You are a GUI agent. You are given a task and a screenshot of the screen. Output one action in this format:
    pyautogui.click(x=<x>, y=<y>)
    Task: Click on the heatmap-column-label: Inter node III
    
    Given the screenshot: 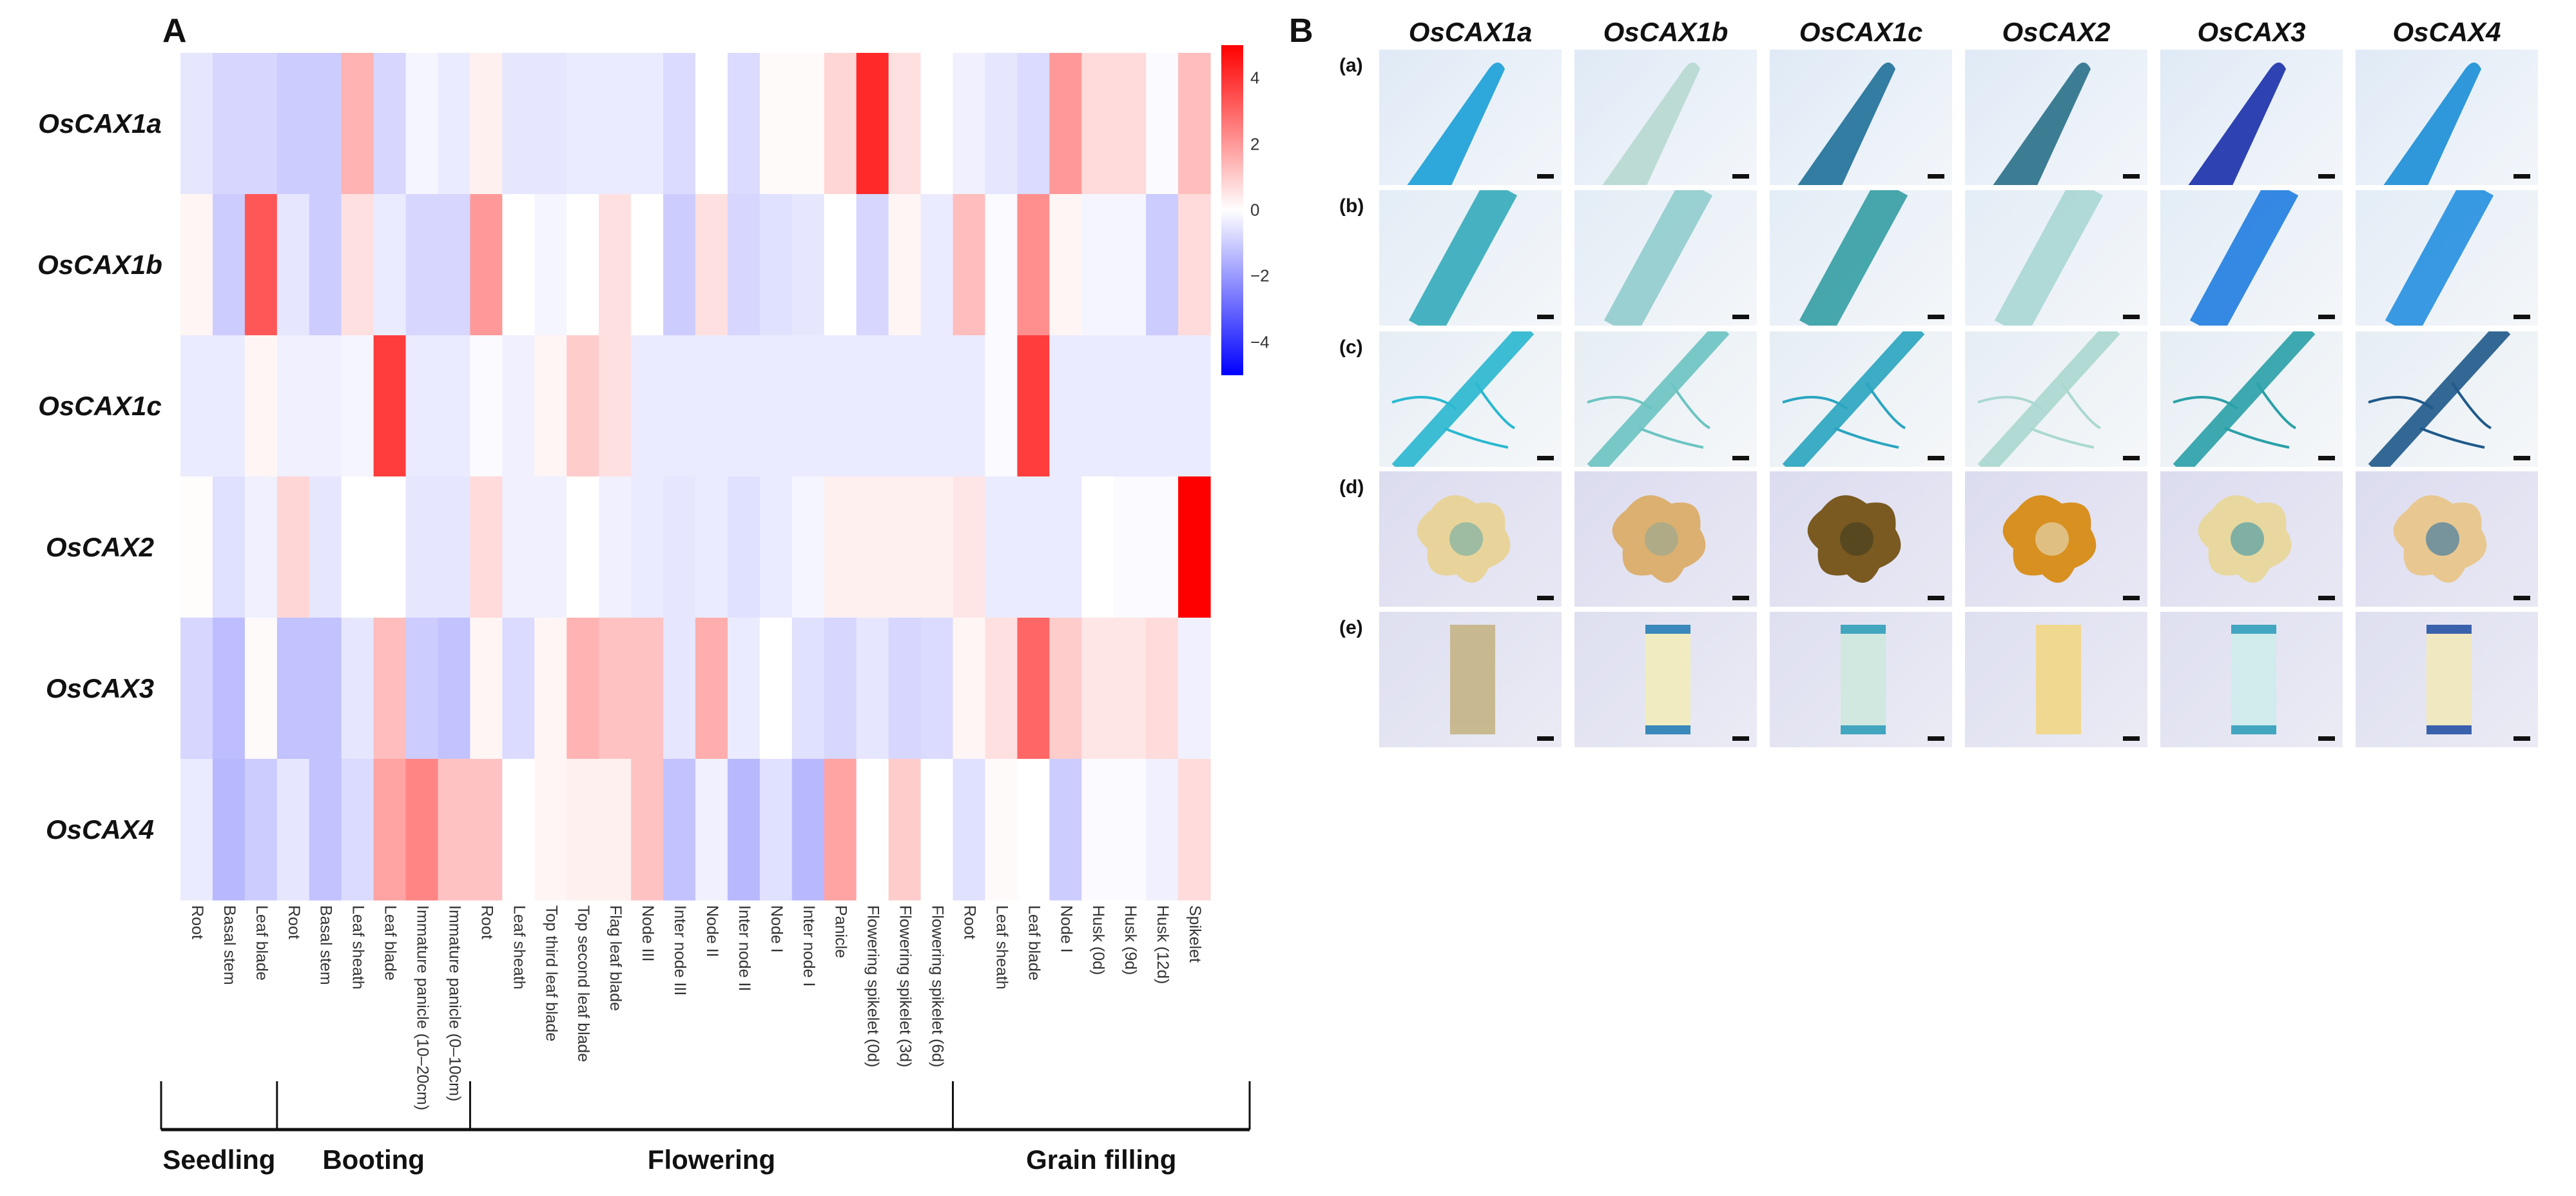 What is the action you would take?
    pyautogui.click(x=680, y=951)
    